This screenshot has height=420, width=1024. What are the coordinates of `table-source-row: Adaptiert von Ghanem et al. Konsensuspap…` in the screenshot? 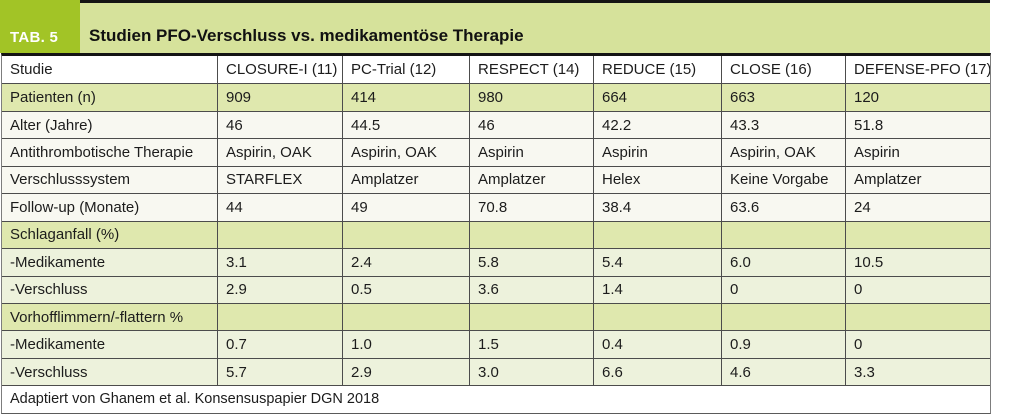 It's located at (496, 399).